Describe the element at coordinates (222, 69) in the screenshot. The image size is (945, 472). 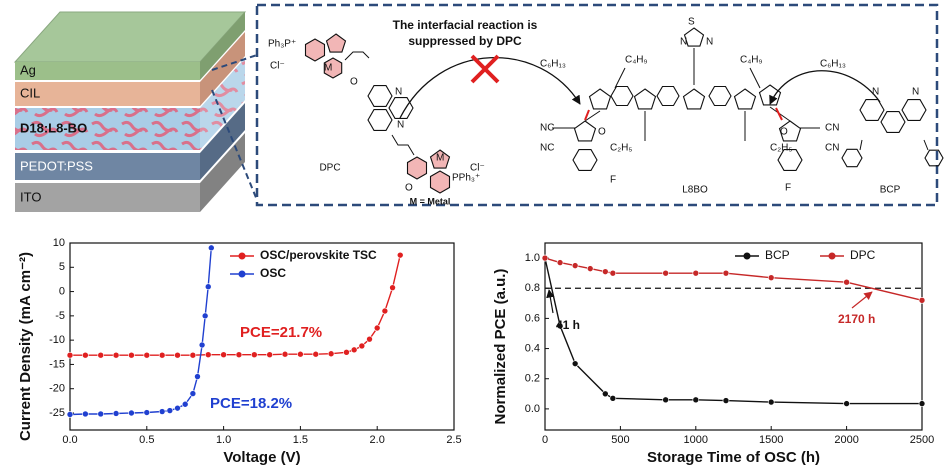
I see `side` at that location.